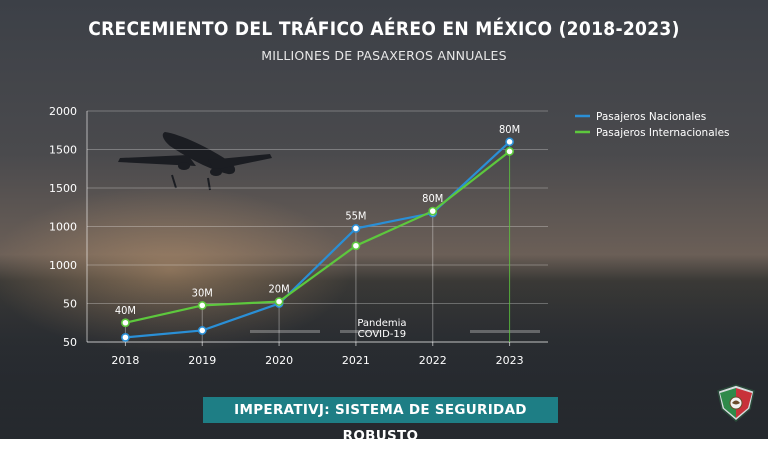 This screenshot has height=449, width=768. What do you see at coordinates (202, 292) in the screenshot?
I see `data-label: 30M` at bounding box center [202, 292].